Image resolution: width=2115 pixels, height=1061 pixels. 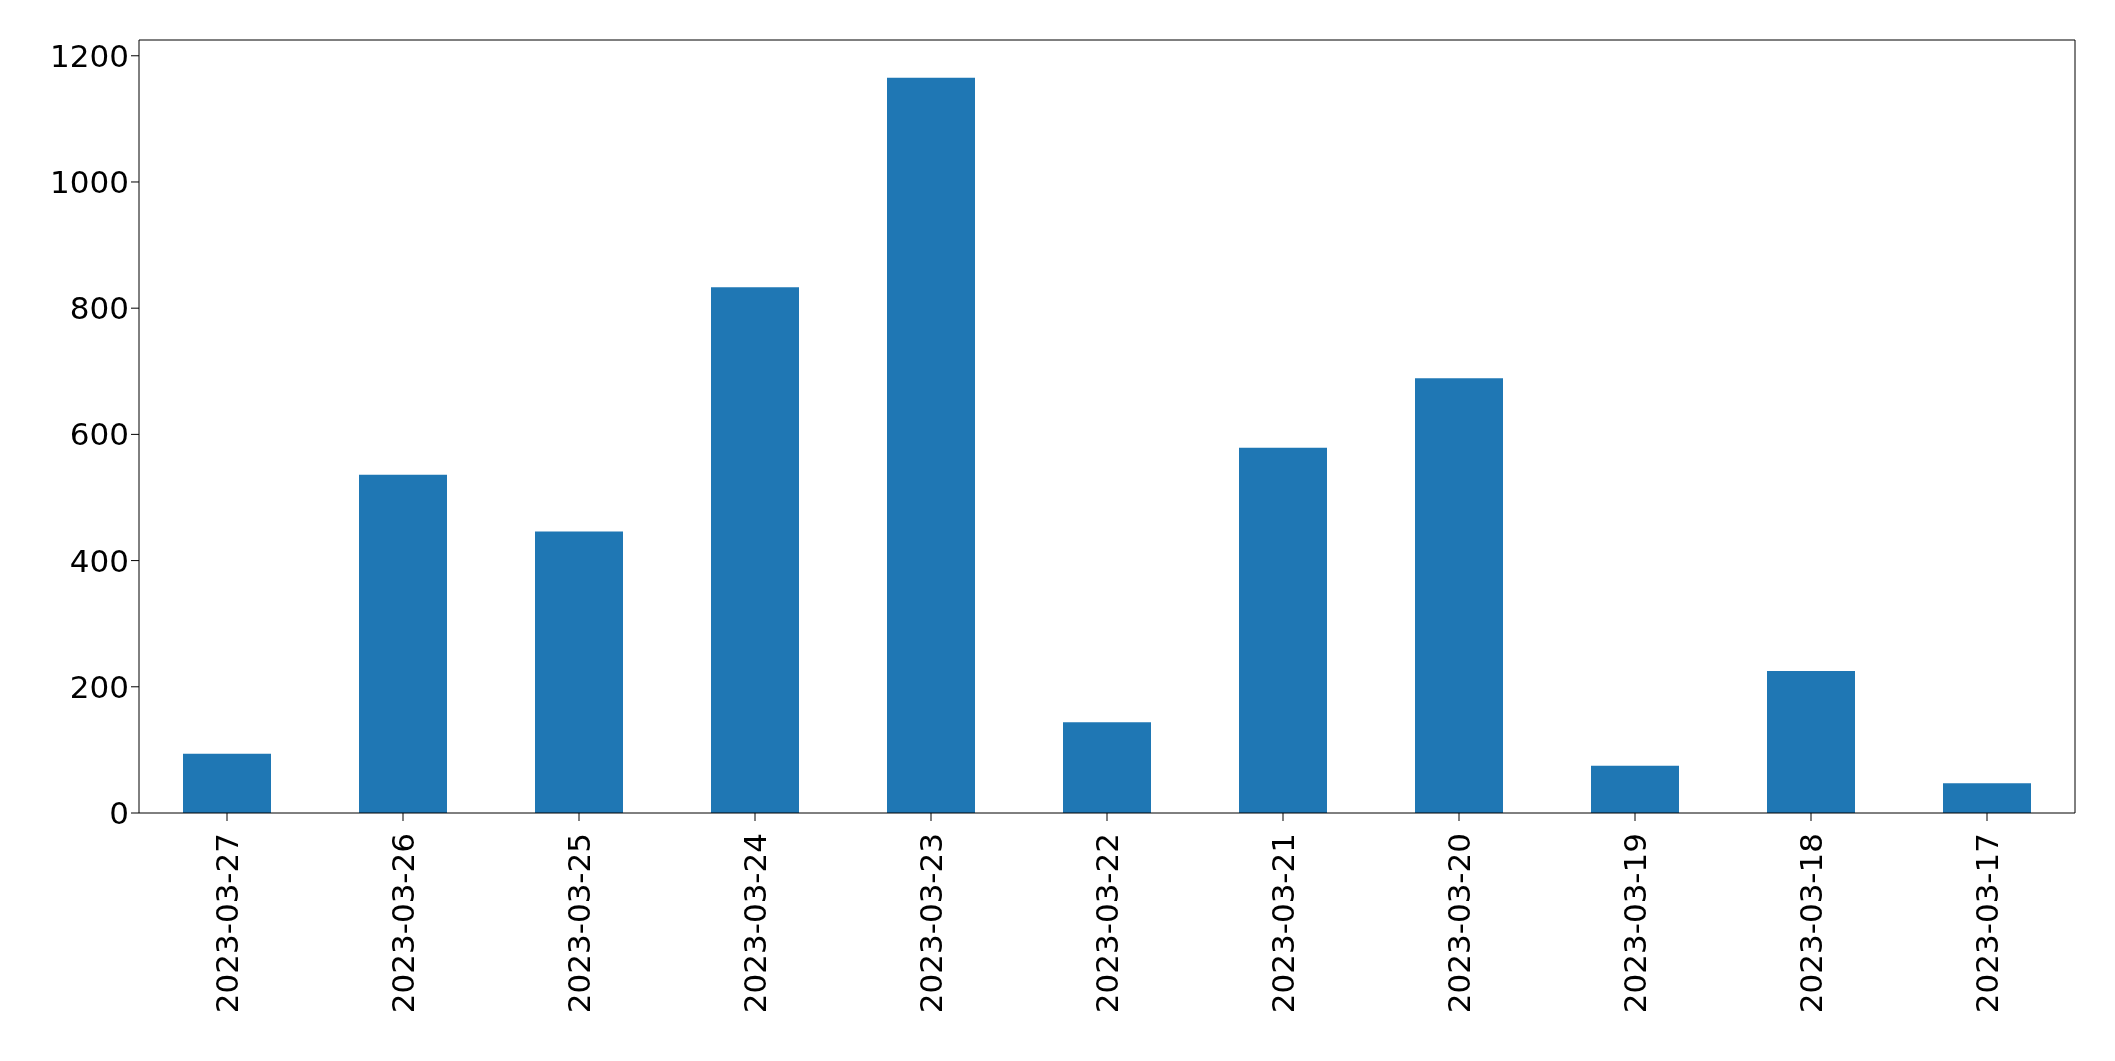 What do you see at coordinates (227, 923) in the screenshot?
I see `x-tick-label: 2023-03-27` at bounding box center [227, 923].